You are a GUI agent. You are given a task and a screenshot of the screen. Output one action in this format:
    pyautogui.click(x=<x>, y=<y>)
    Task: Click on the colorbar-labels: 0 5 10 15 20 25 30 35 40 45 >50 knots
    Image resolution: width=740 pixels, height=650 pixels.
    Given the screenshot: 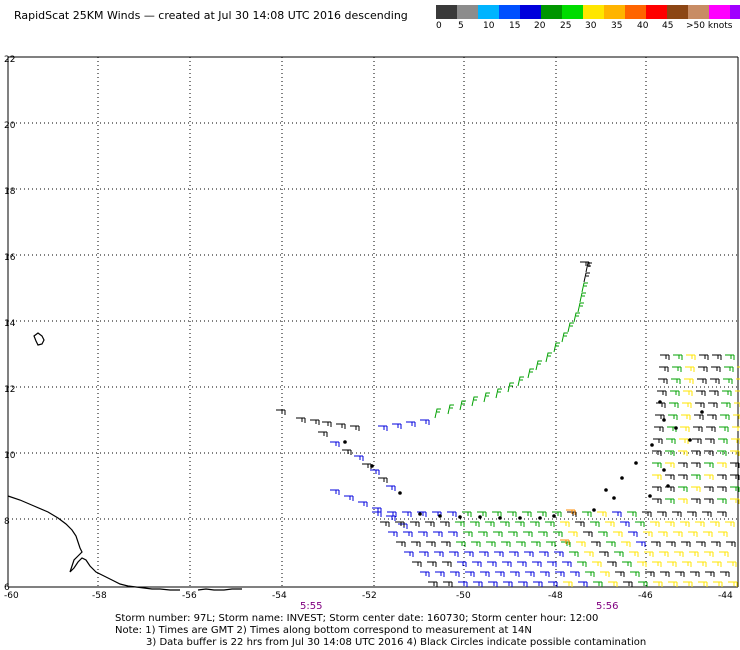 What is the action you would take?
    pyautogui.click(x=586, y=27)
    